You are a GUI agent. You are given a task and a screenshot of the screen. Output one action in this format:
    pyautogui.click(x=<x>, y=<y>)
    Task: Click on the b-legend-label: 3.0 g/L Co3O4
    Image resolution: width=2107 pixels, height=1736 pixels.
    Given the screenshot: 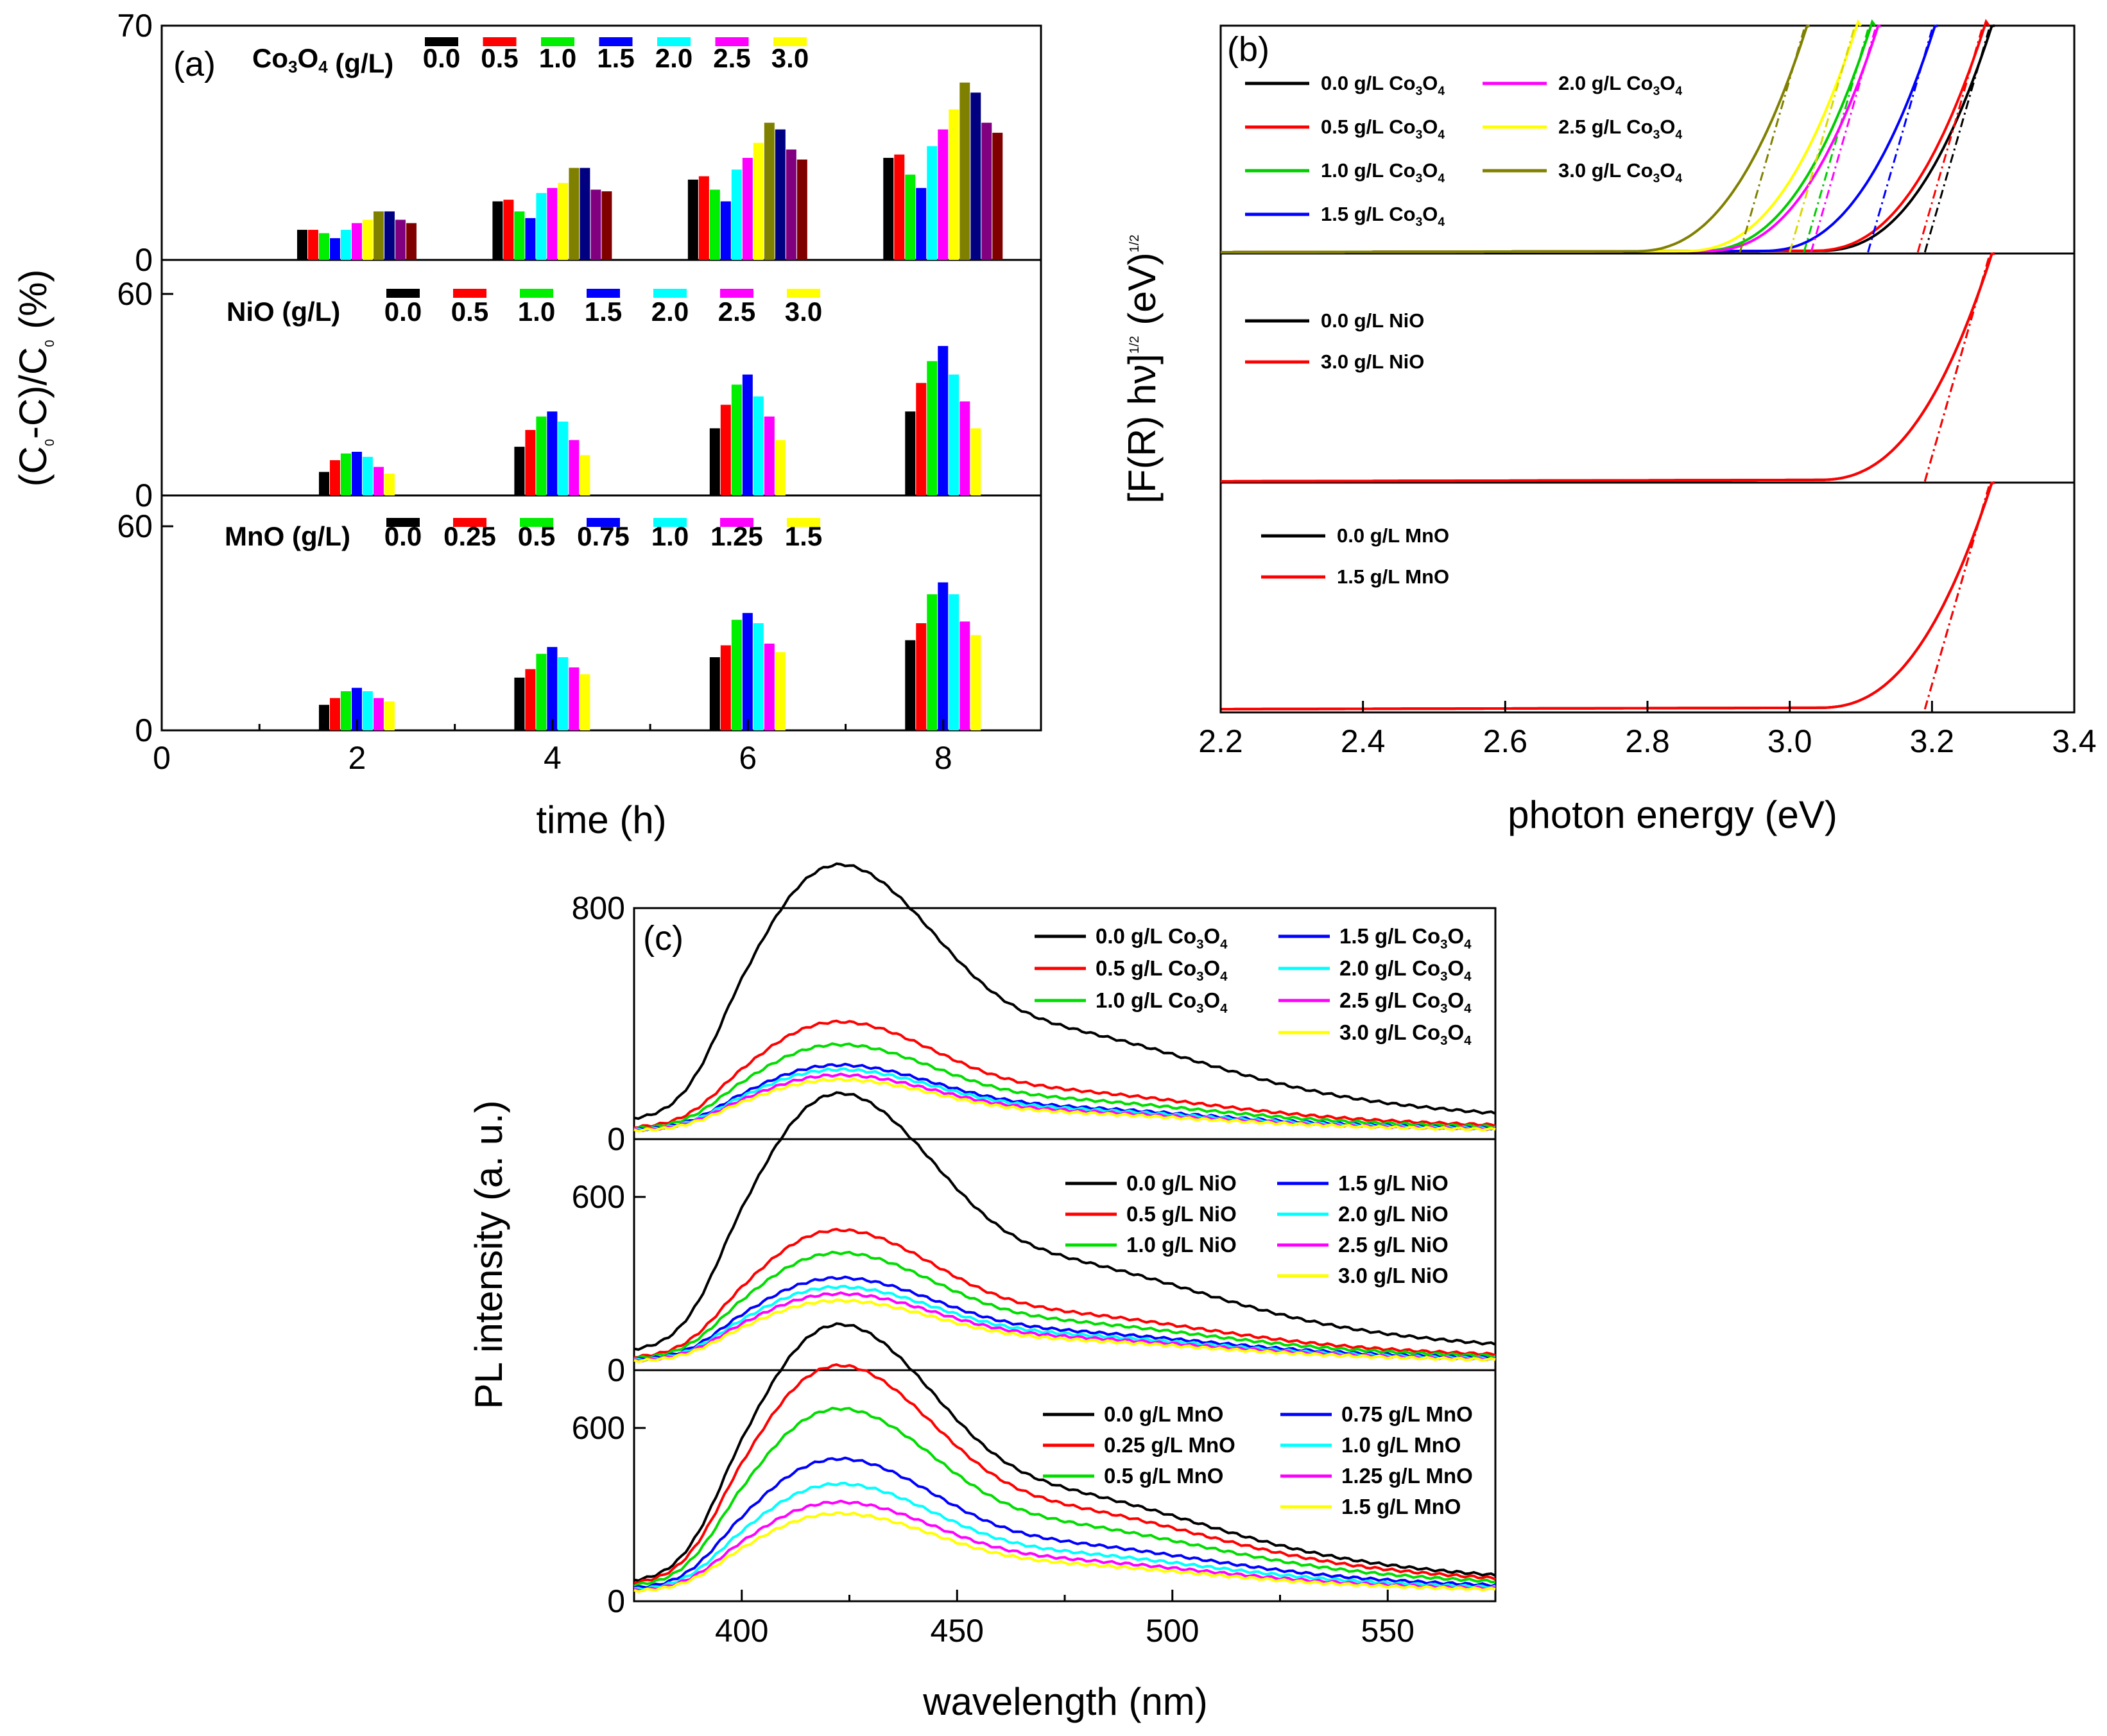 What is the action you would take?
    pyautogui.click(x=1620, y=172)
    